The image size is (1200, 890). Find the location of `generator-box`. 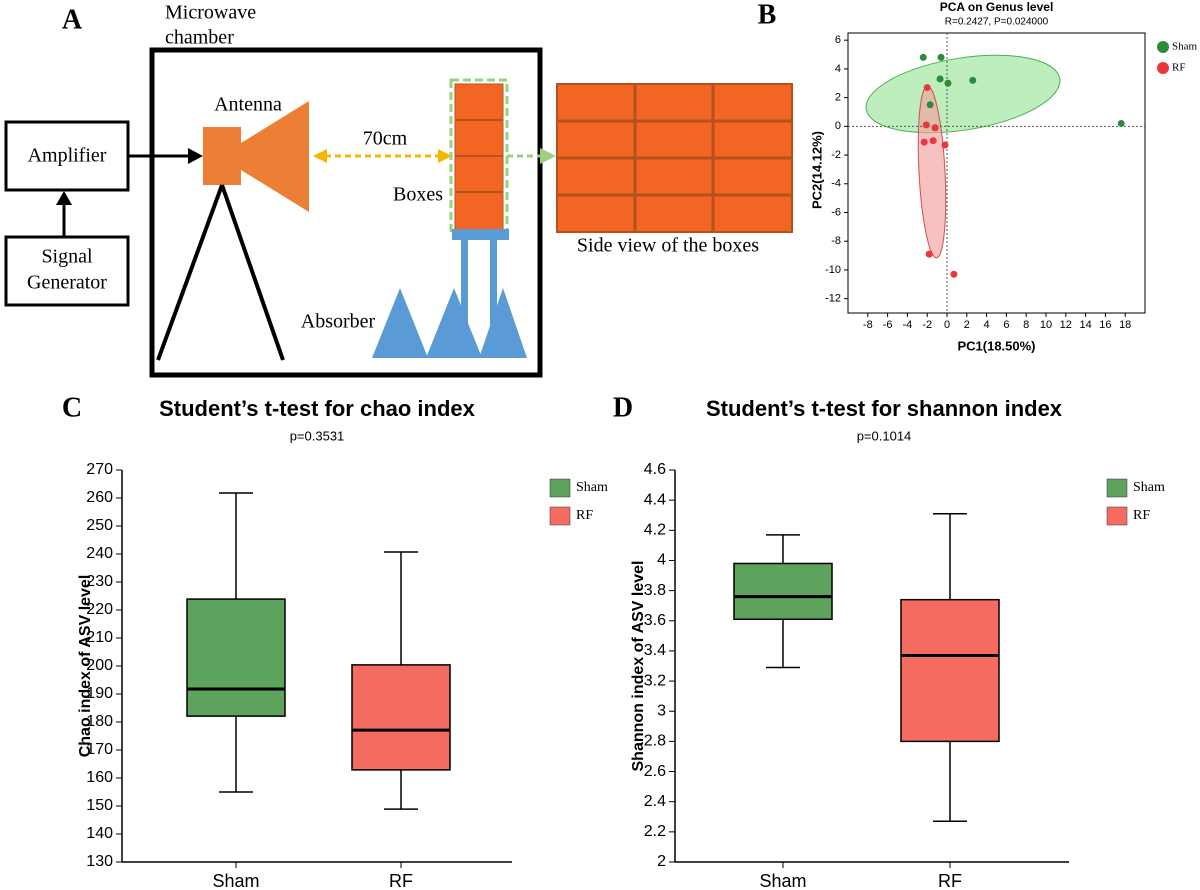

generator-box is located at coordinates (67, 271).